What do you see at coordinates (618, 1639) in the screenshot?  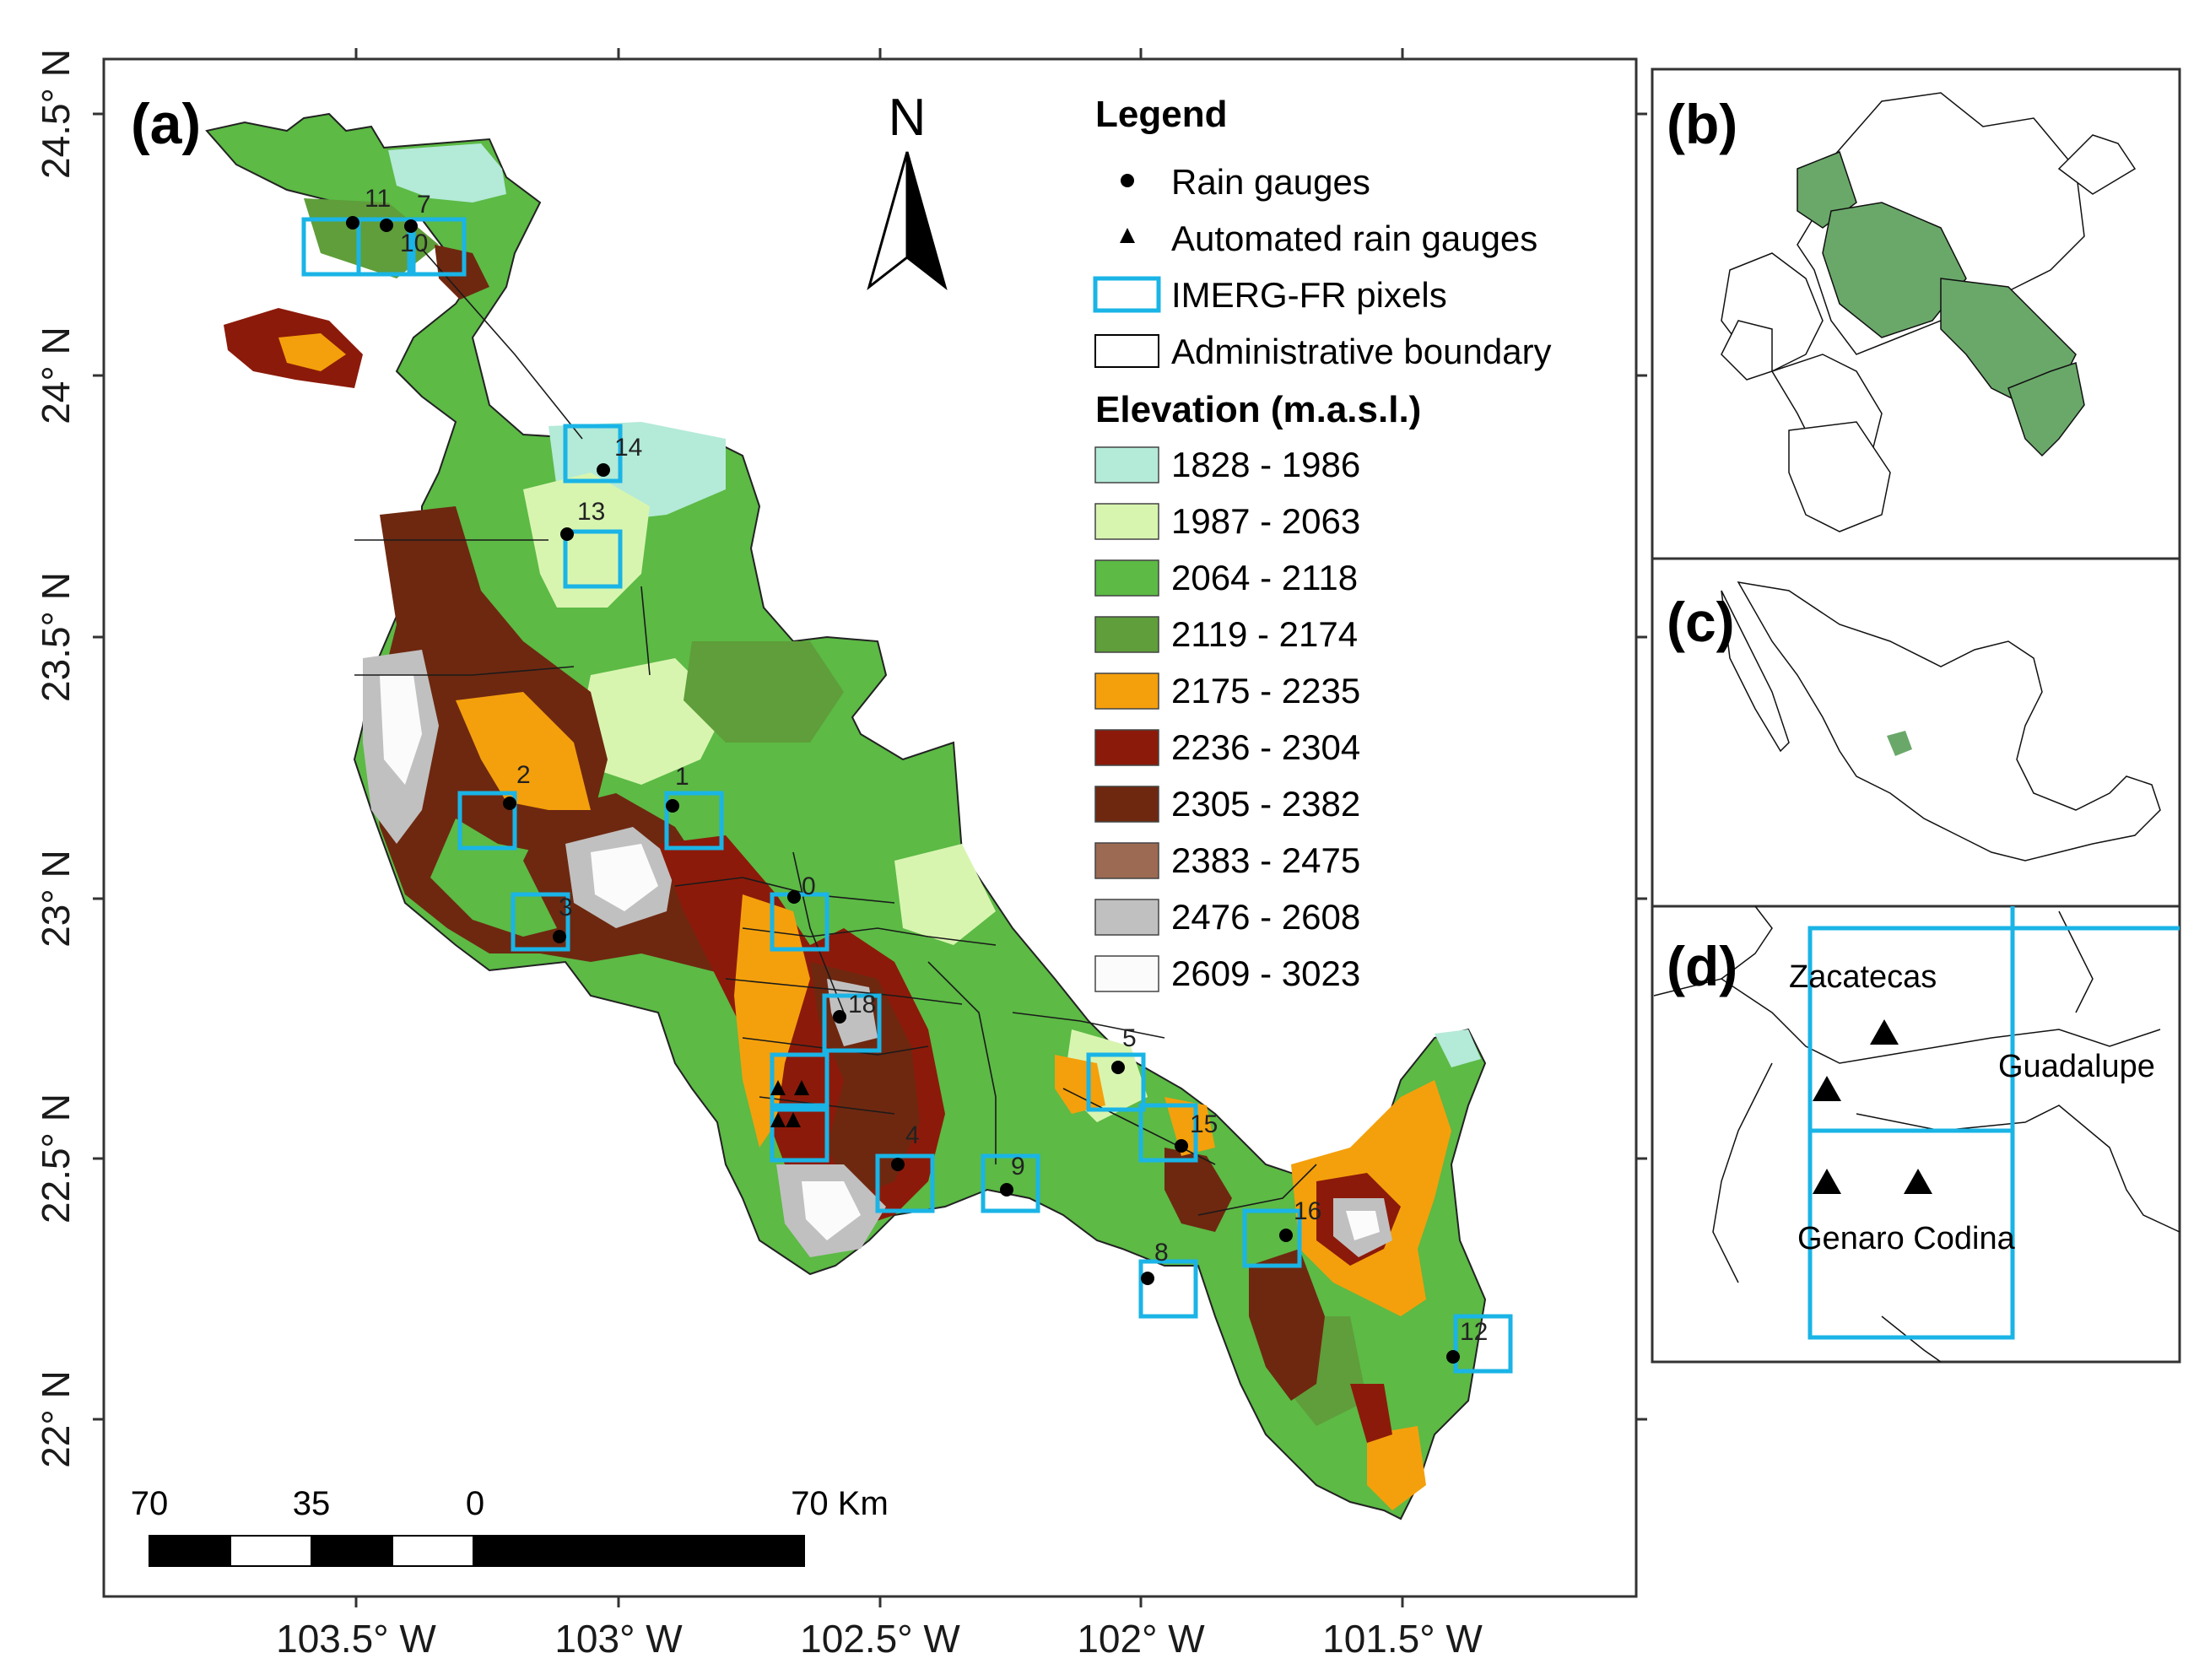 I see `lon-label: 103° W` at bounding box center [618, 1639].